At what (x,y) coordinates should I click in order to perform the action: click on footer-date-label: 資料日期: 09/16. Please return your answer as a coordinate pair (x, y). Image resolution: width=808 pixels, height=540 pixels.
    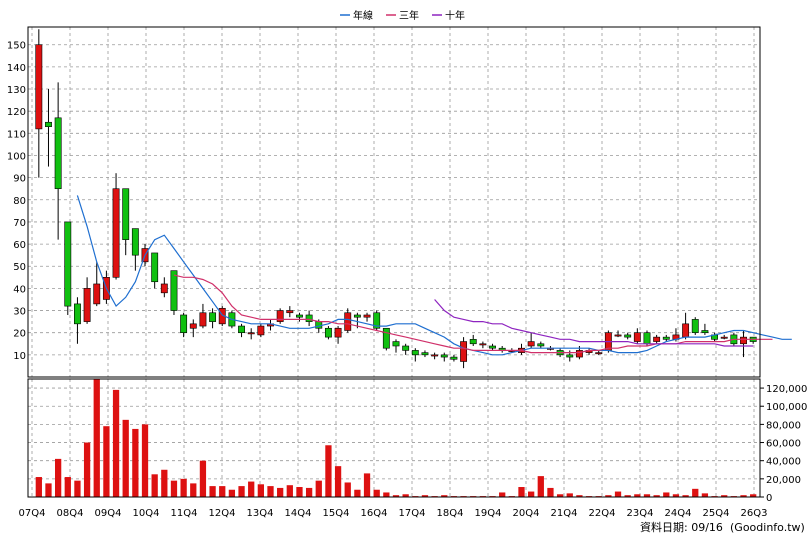
    Looking at the image, I should click on (681, 527).